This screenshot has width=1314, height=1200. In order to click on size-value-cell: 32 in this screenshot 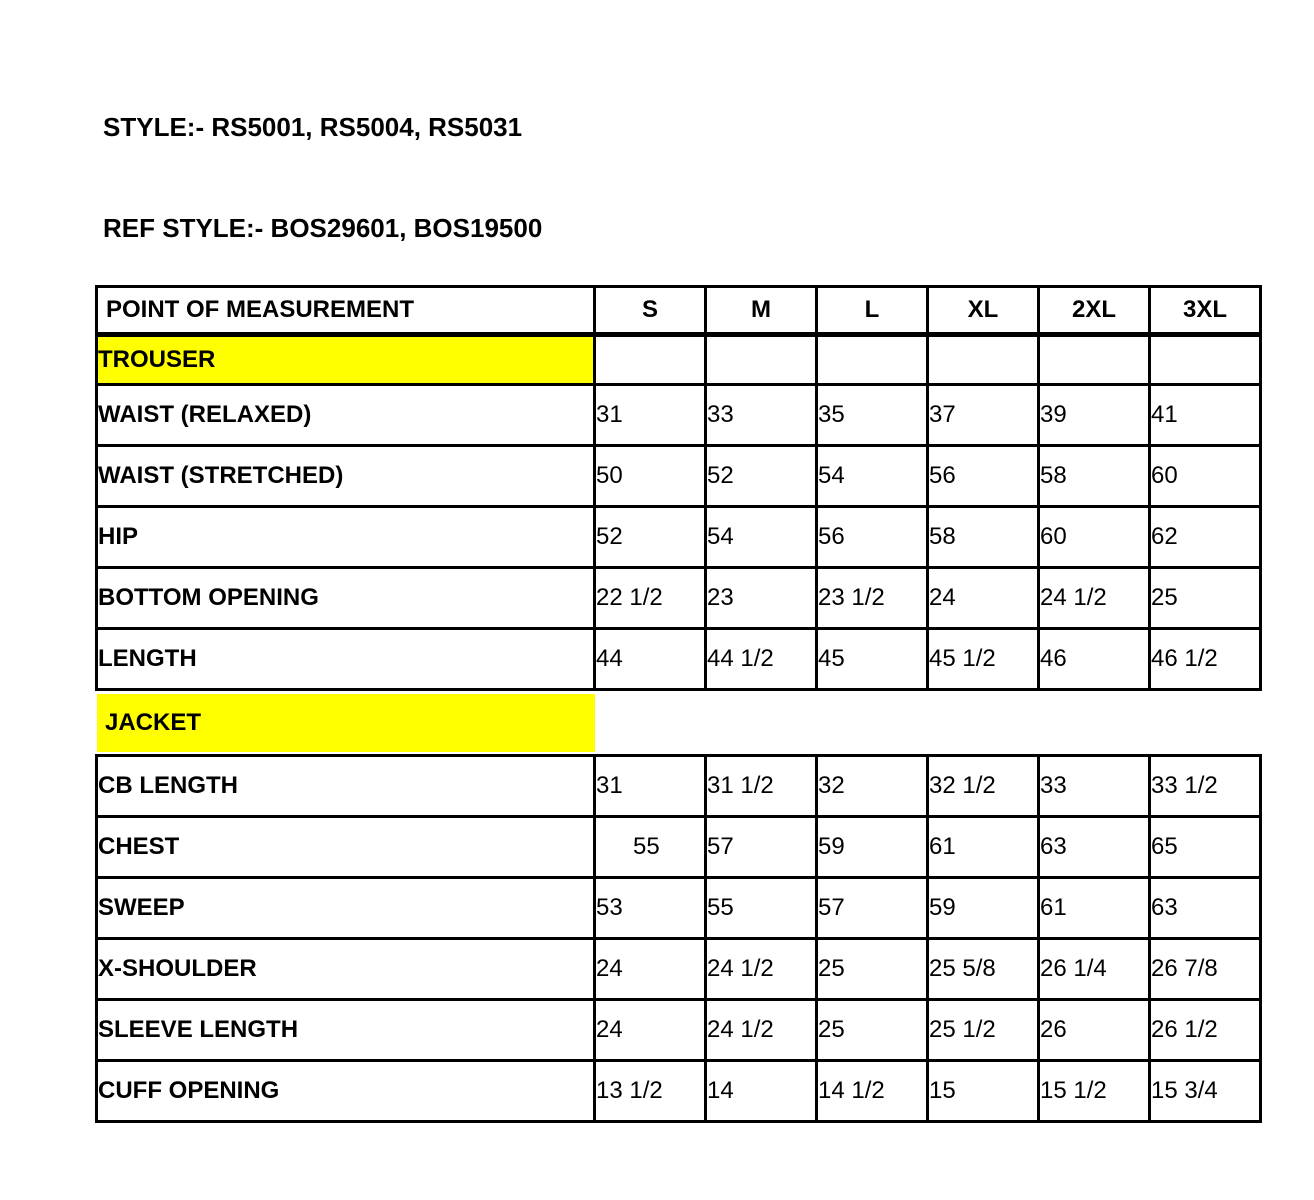, I will do `click(872, 786)`.